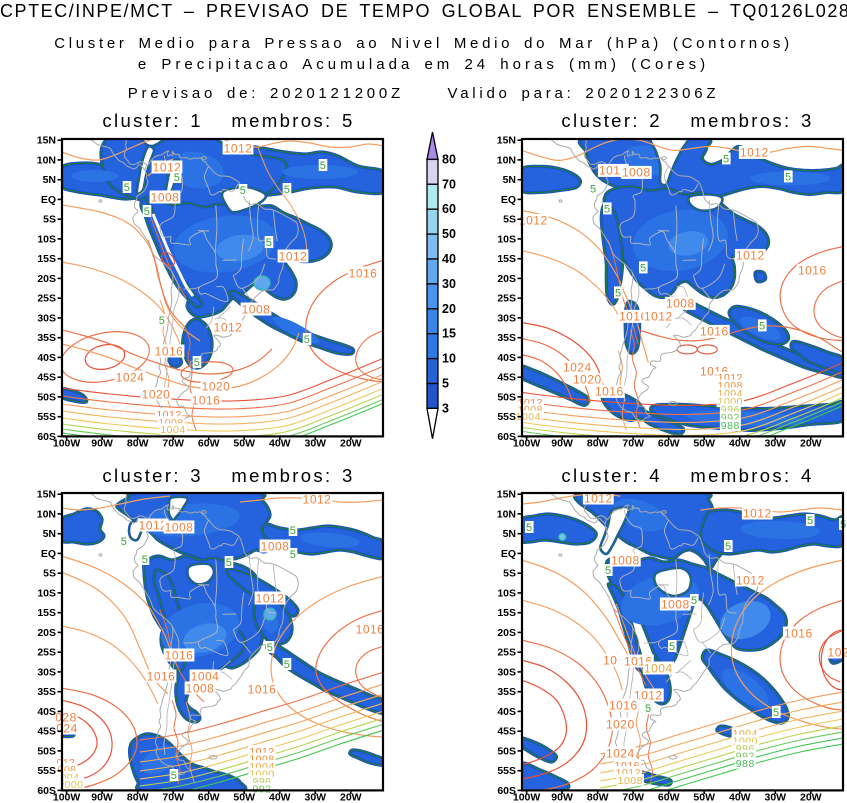  What do you see at coordinates (73, 785) in the screenshot?
I see `svg-text: 000` at bounding box center [73, 785].